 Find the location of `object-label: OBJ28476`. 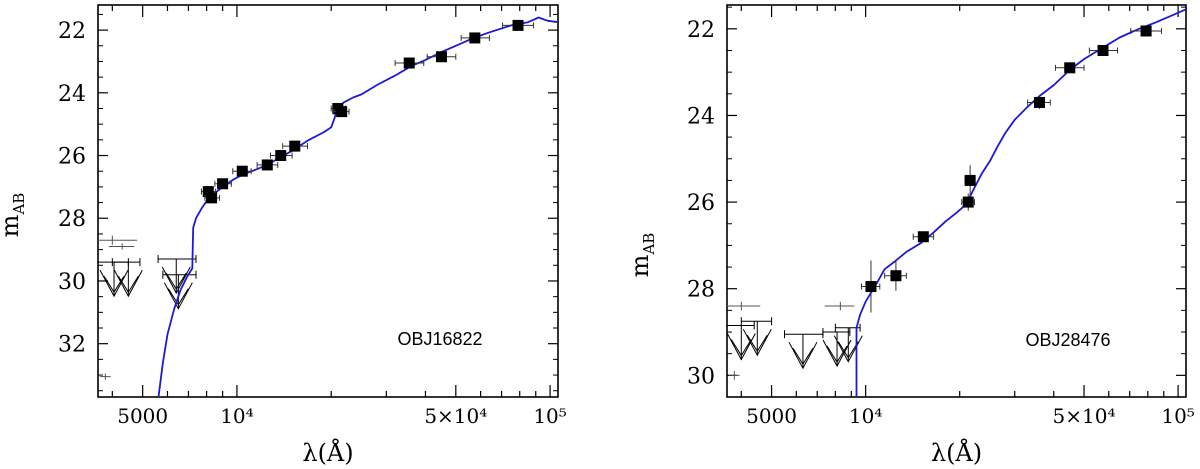

object-label: OBJ28476 is located at coordinates (1067, 340).